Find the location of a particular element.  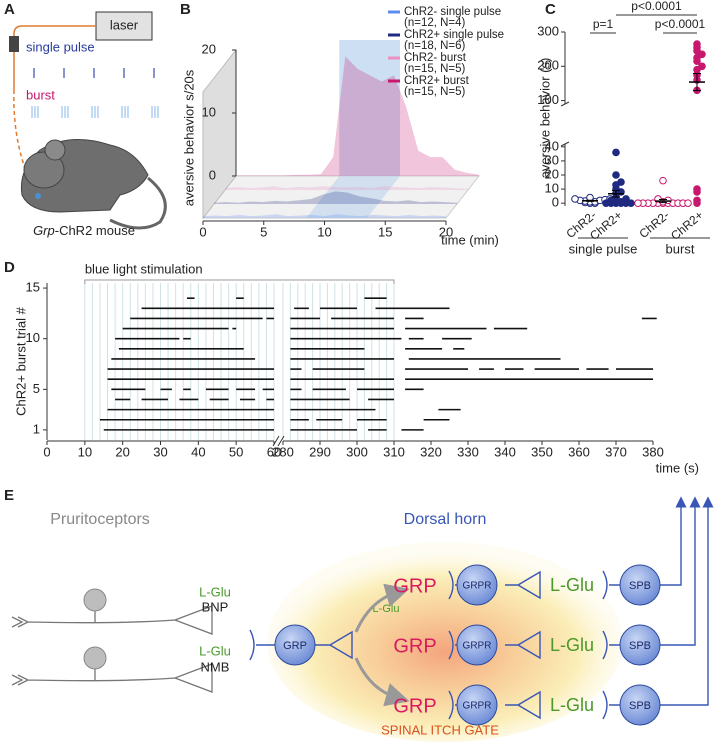

pruritoceptors-label: Pruritoceptors is located at coordinates (100, 519).